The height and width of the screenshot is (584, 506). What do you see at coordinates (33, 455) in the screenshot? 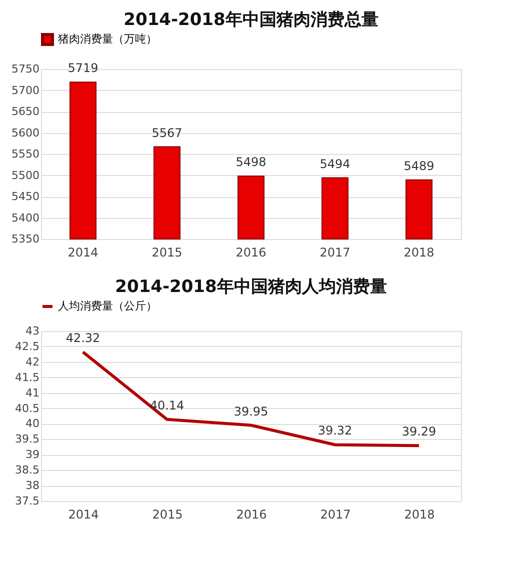
I see `y-tick-label: 39` at bounding box center [33, 455].